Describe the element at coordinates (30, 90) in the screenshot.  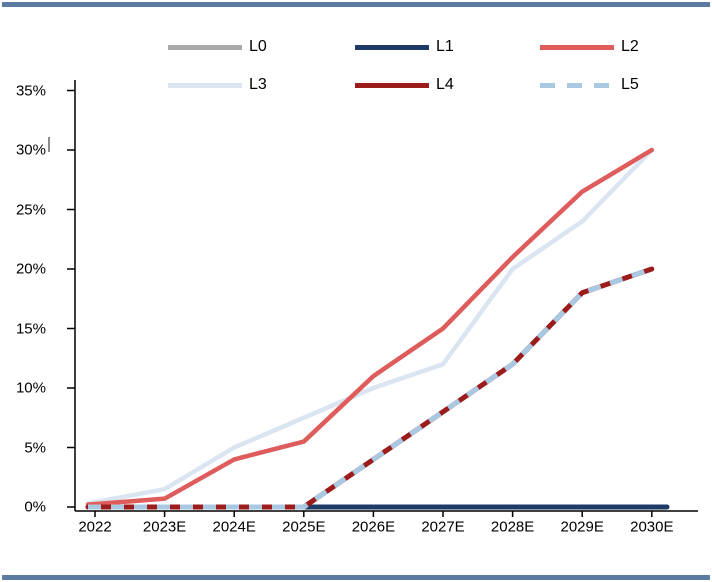
I see `y-axis-label-35pct: 35%` at that location.